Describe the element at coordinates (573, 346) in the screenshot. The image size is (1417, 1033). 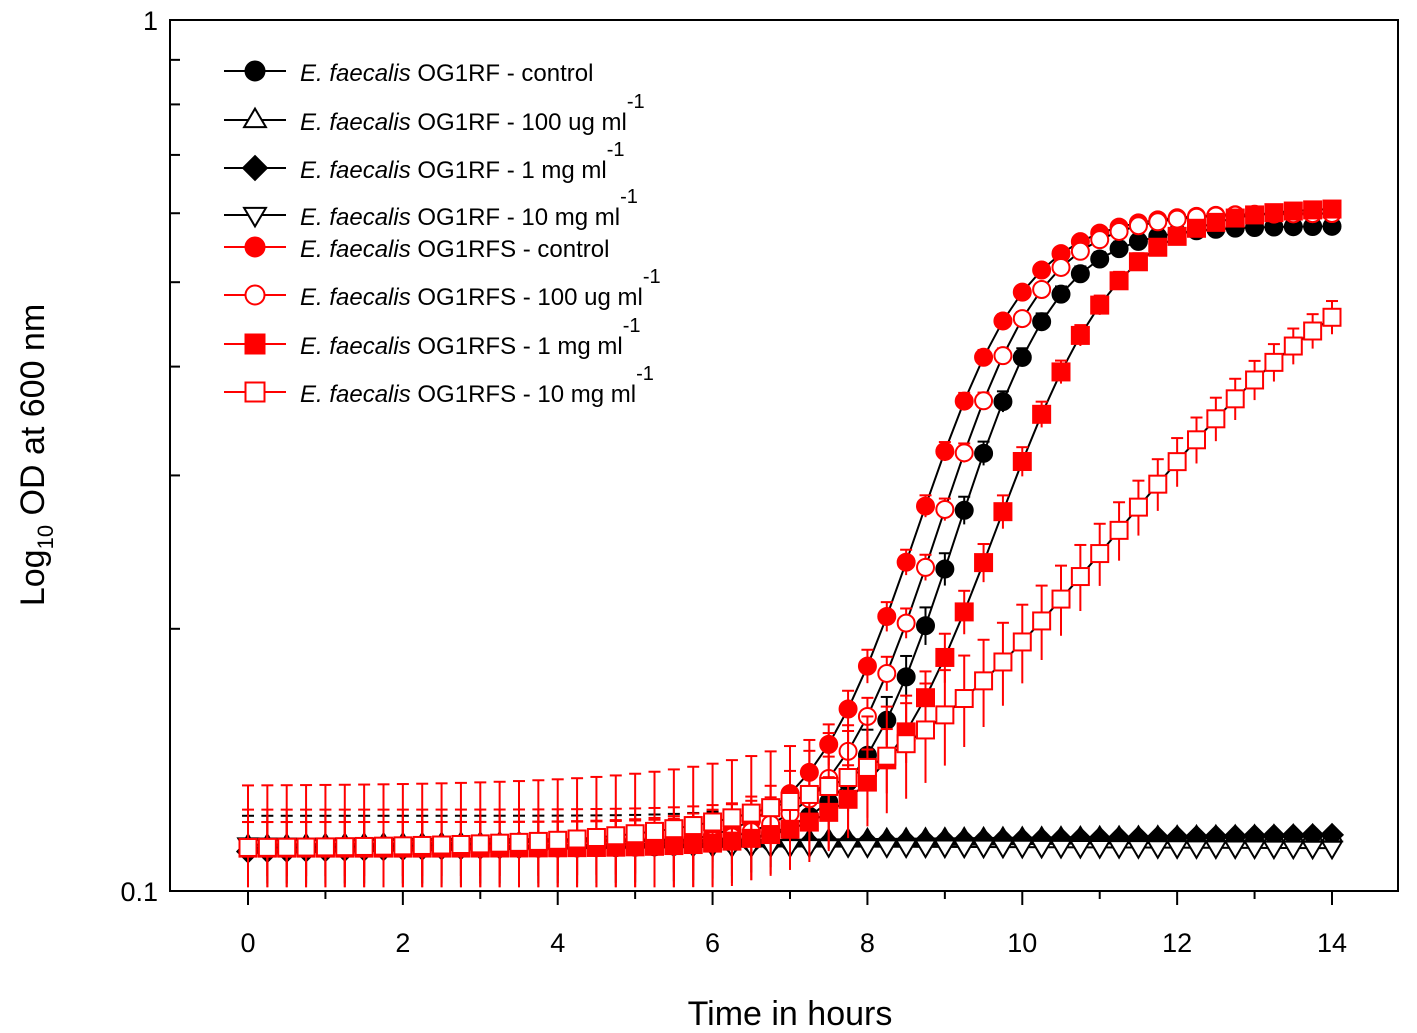
I see `legend-treatment: - 1 mg ml` at that location.